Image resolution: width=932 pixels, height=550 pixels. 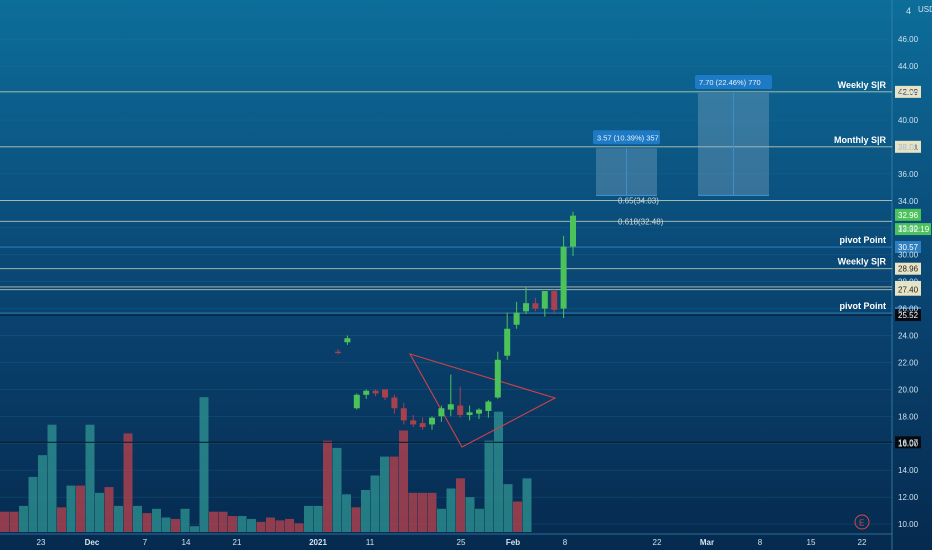 I want to click on y-tick-label: 32.00, so click(x=908, y=228).